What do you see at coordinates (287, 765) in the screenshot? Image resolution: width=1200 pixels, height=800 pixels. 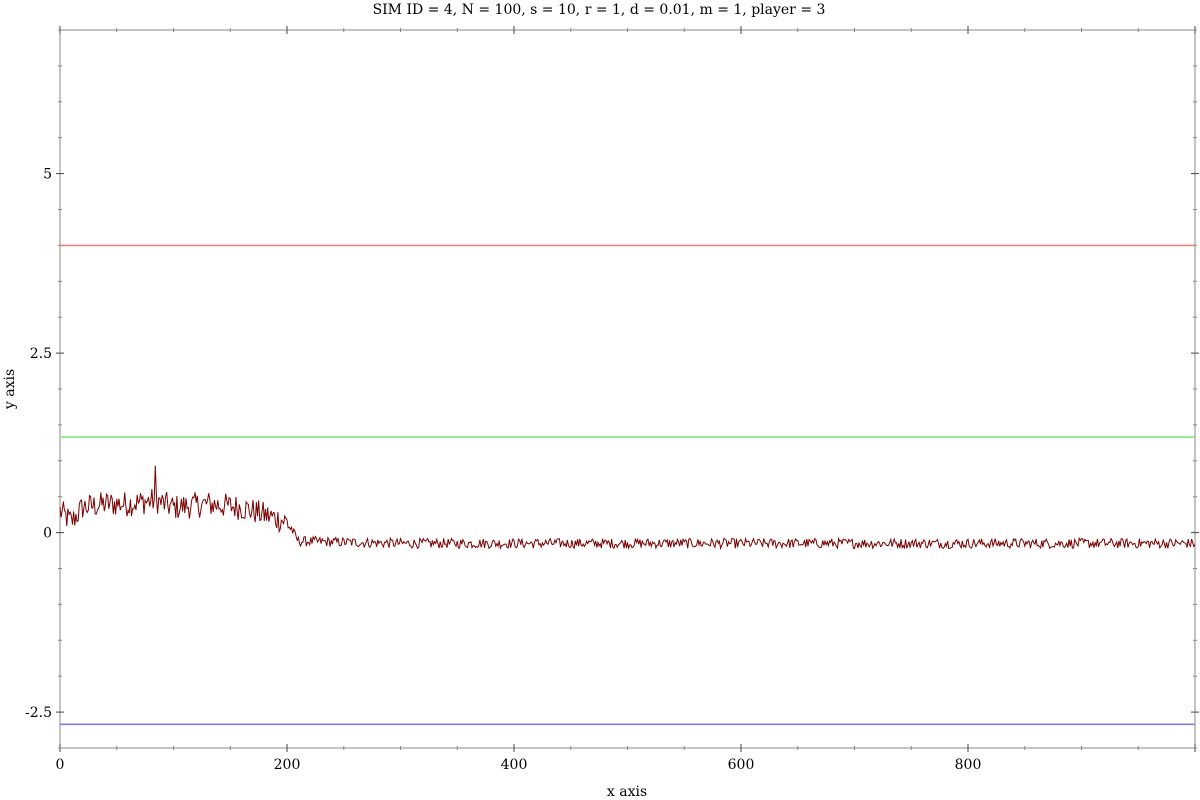 I see `x-tick-label: 200` at bounding box center [287, 765].